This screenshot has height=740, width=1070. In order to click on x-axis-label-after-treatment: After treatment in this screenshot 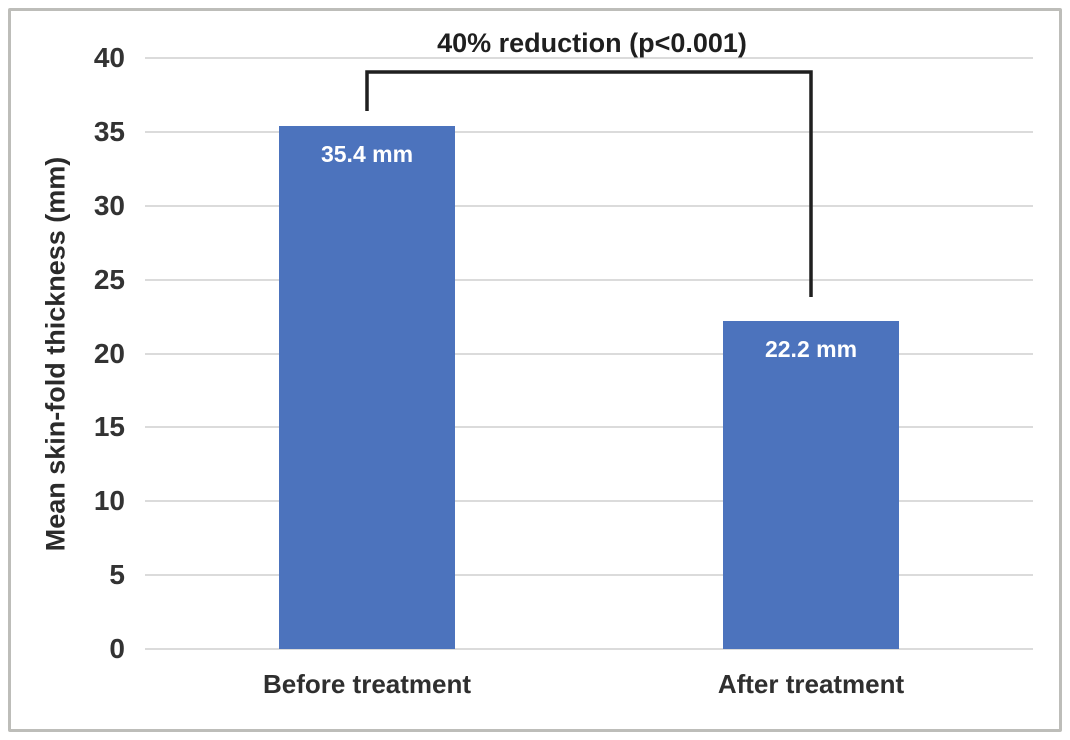, I will do `click(811, 684)`.